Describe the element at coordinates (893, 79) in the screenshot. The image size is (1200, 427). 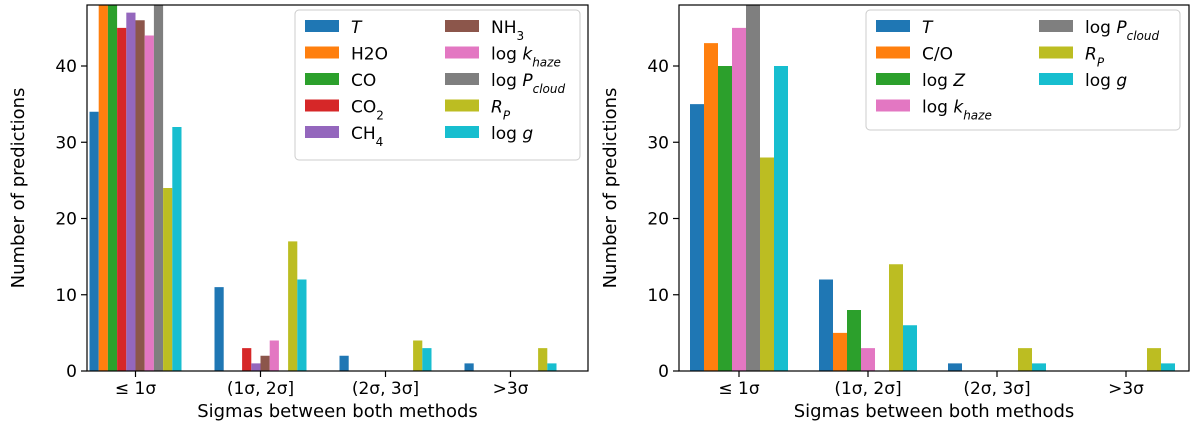
I see `legend-swatch-log-z` at that location.